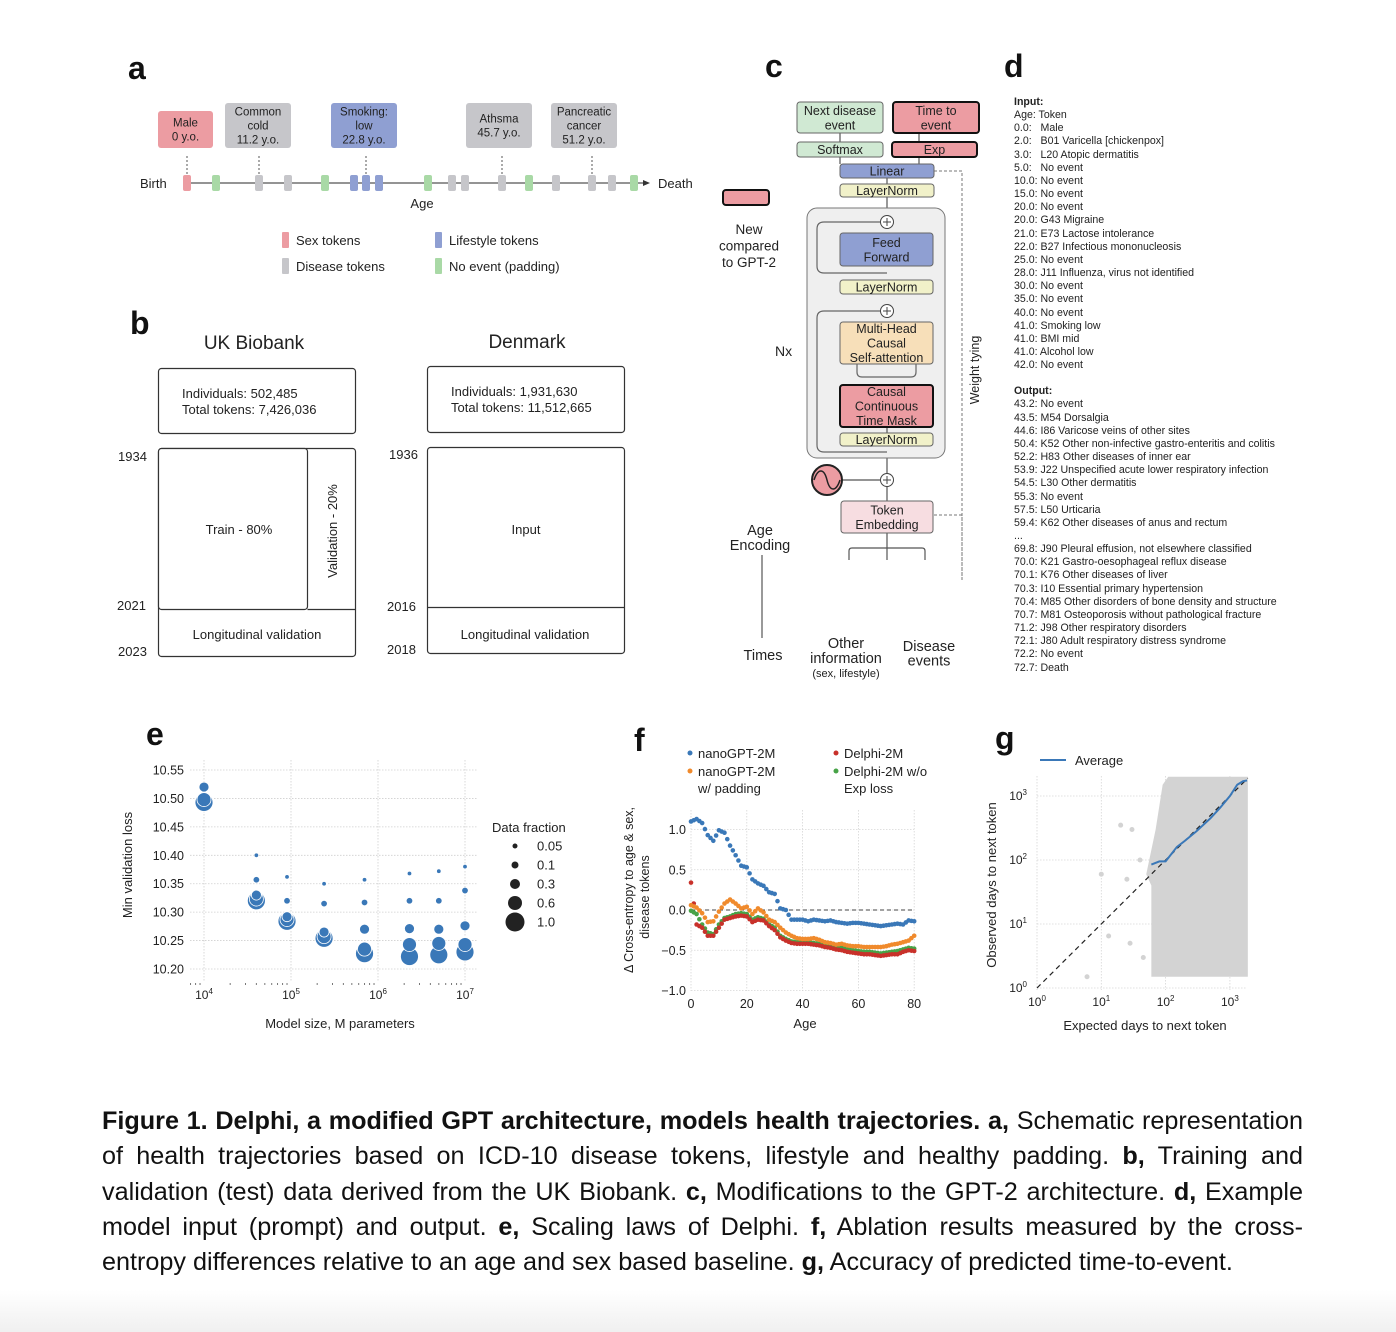 The image size is (1396, 1332). I want to click on layernorm-final, so click(887, 190).